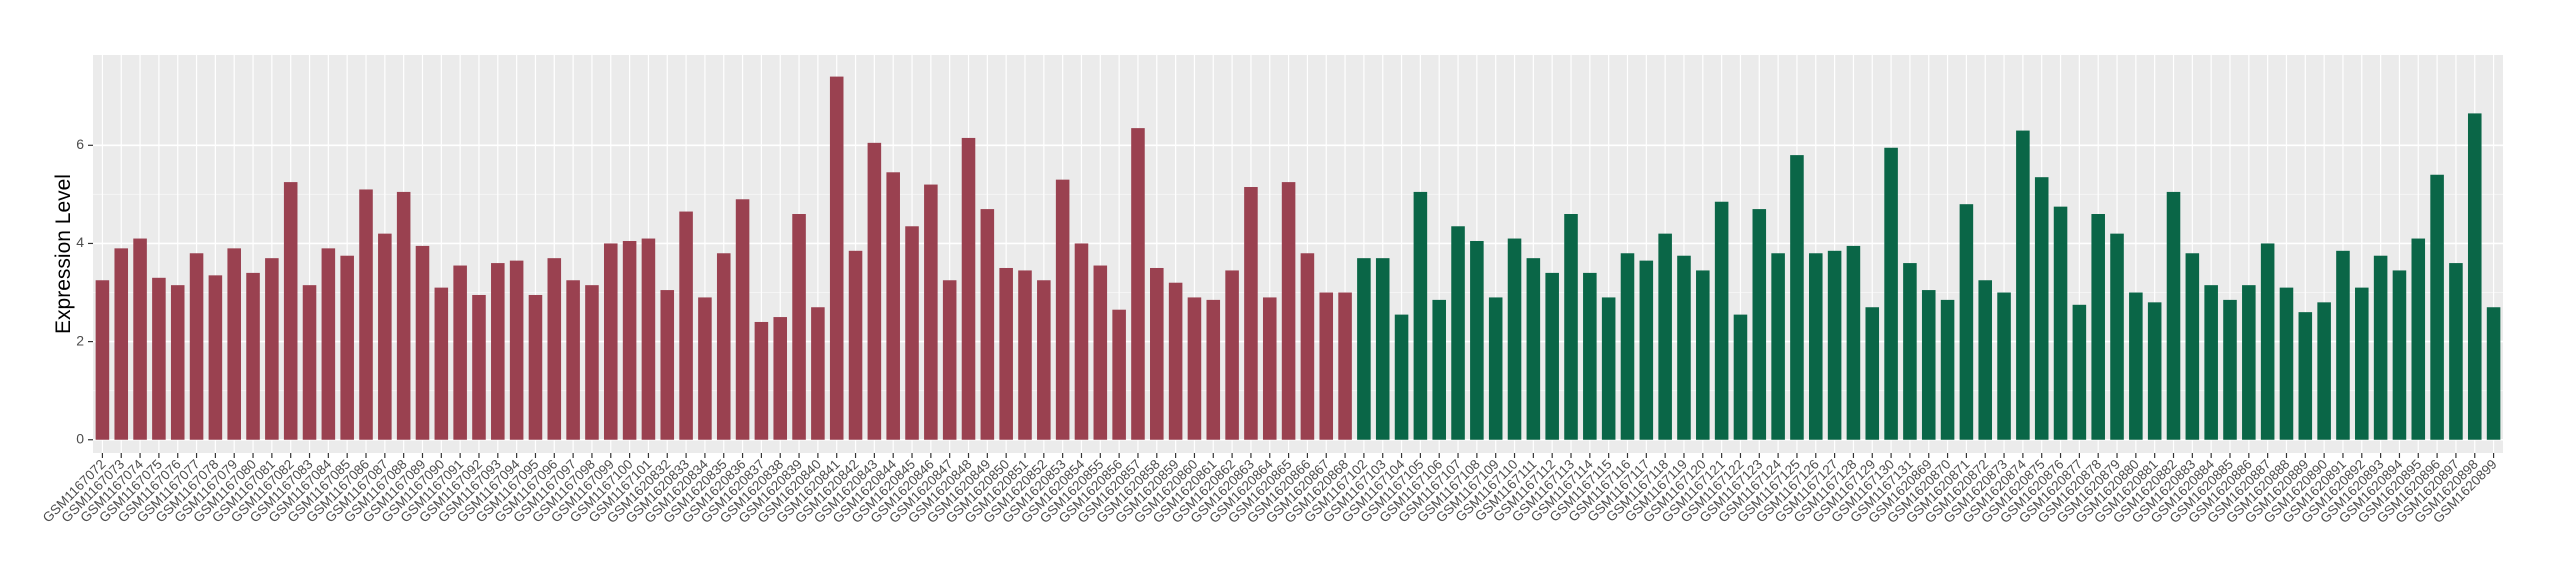 The width and height of the screenshot is (2560, 580). Describe the element at coordinates (80, 242) in the screenshot. I see `y-tick-label: 4` at that location.